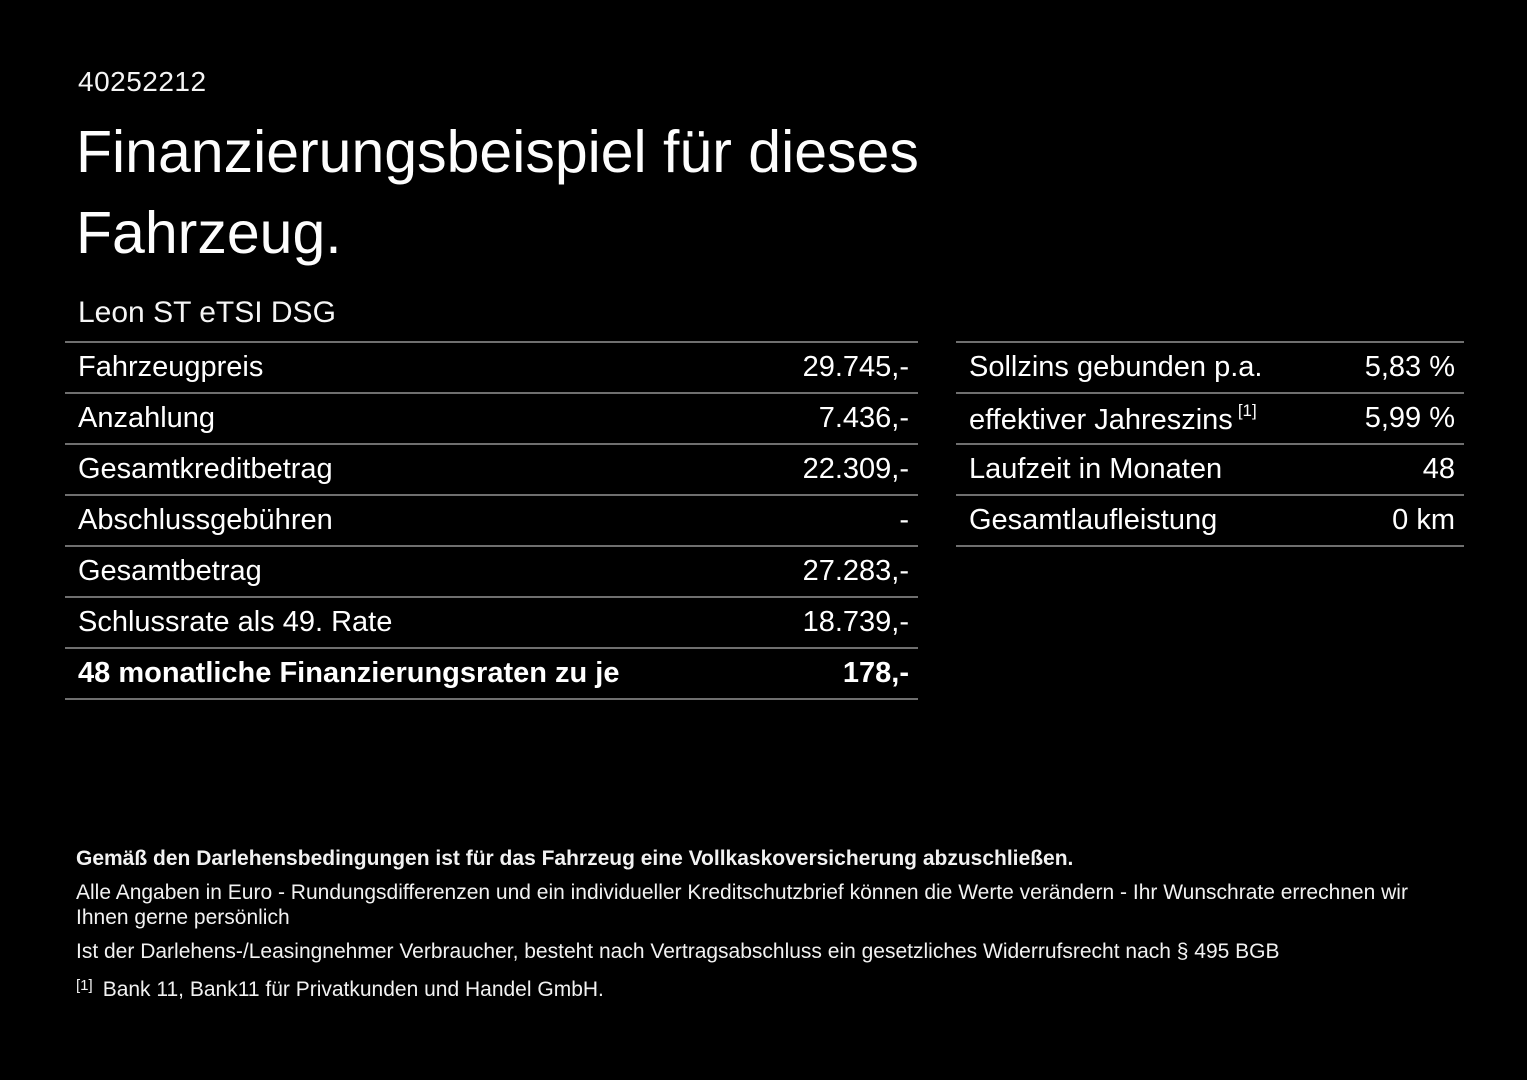 This screenshot has width=1527, height=1080. I want to click on row-value: 0 km, so click(1423, 520).